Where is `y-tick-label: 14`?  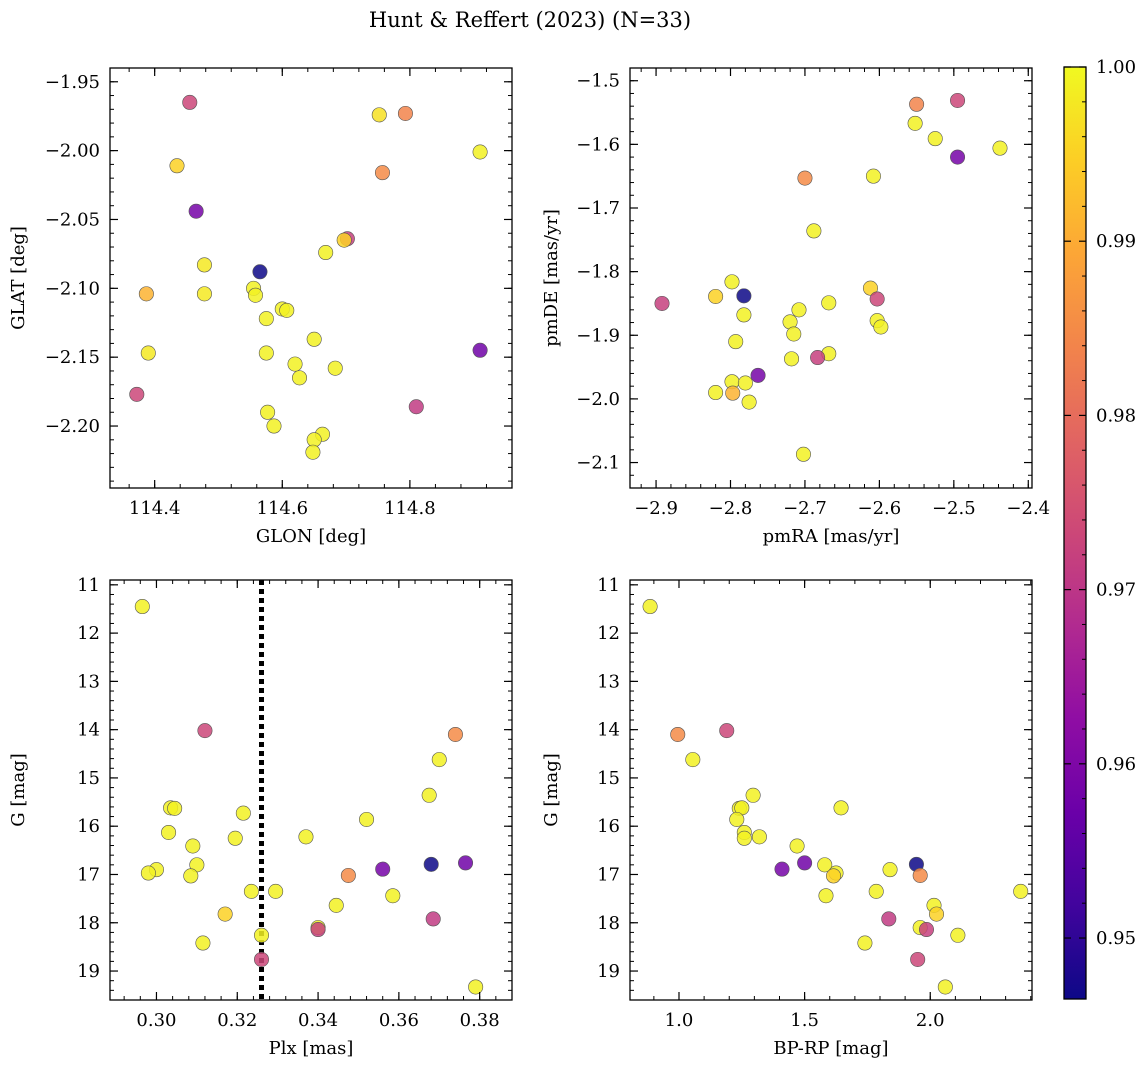 y-tick-label: 14 is located at coordinates (88, 730).